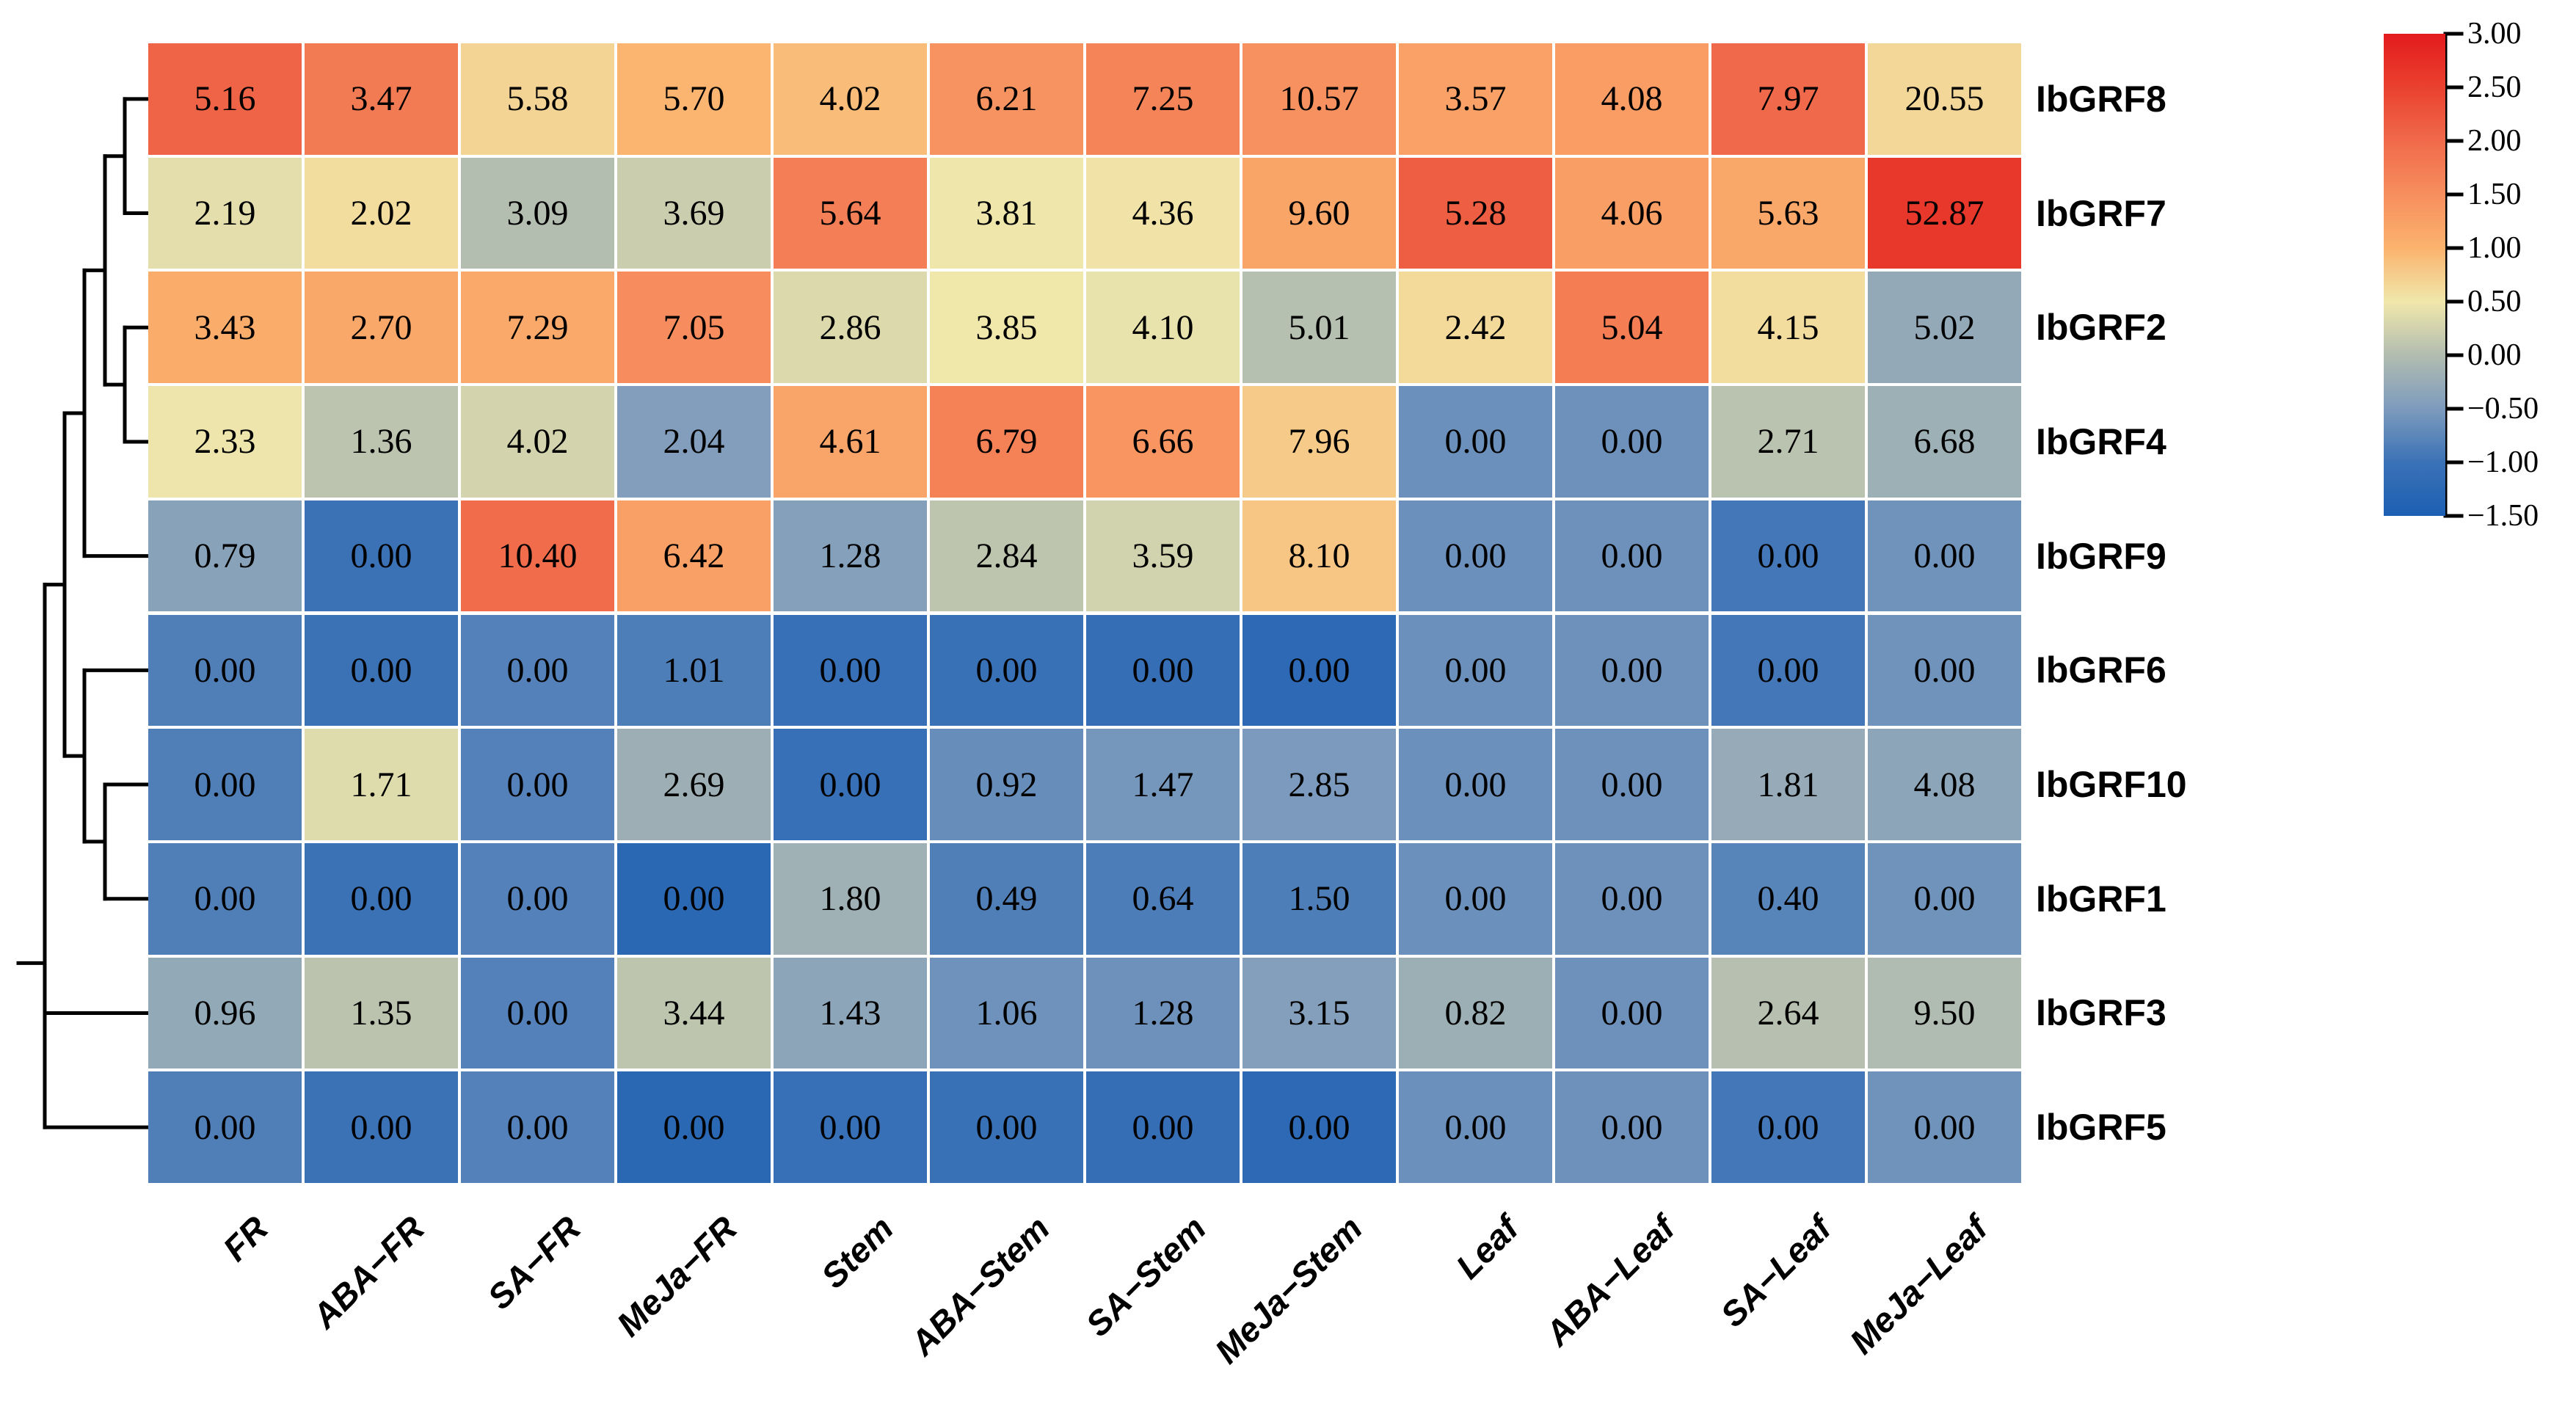 This screenshot has width=2576, height=1409. What do you see at coordinates (2503, 516) in the screenshot?
I see `colorbar-tick-label: −1.50` at bounding box center [2503, 516].